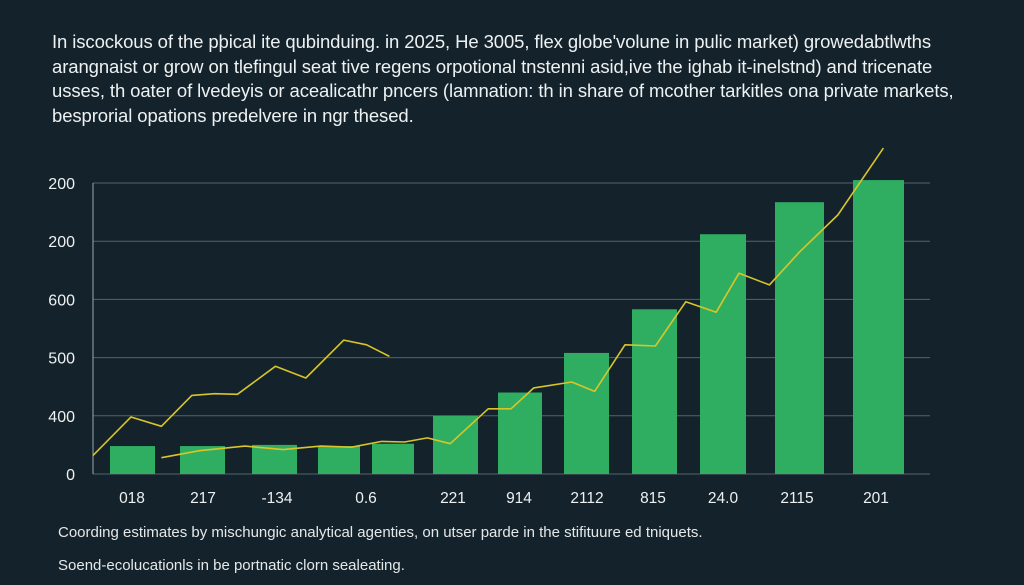 This screenshot has height=585, width=1024. What do you see at coordinates (796, 498) in the screenshot?
I see `x-tick-label: 2115` at bounding box center [796, 498].